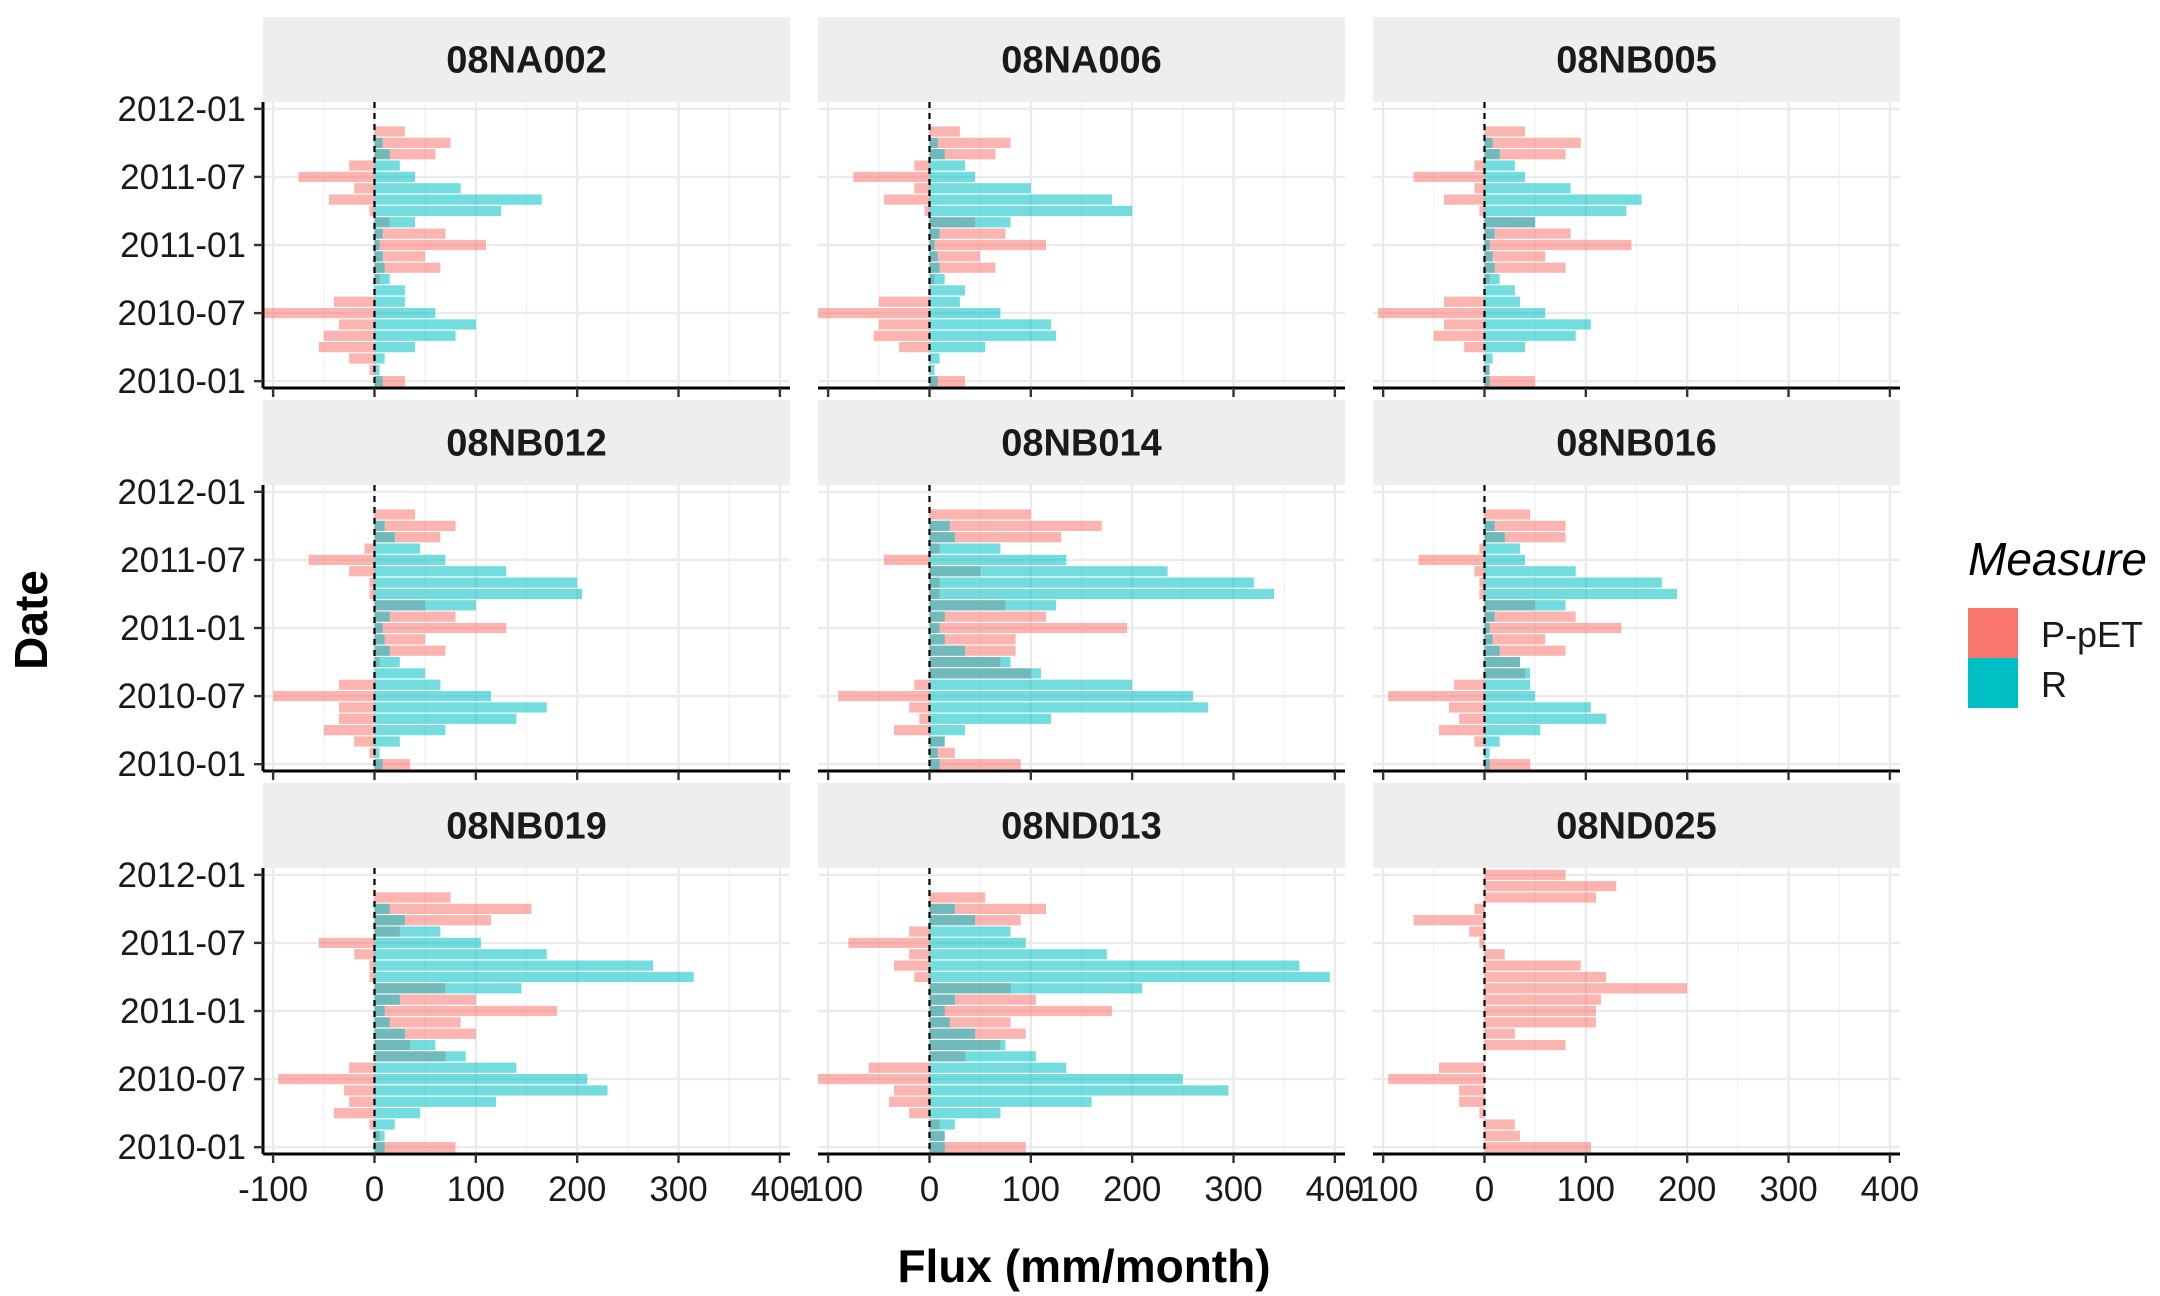 The width and height of the screenshot is (2160, 1296). What do you see at coordinates (182, 875) in the screenshot?
I see `y-tick-label: 2012-01` at bounding box center [182, 875].